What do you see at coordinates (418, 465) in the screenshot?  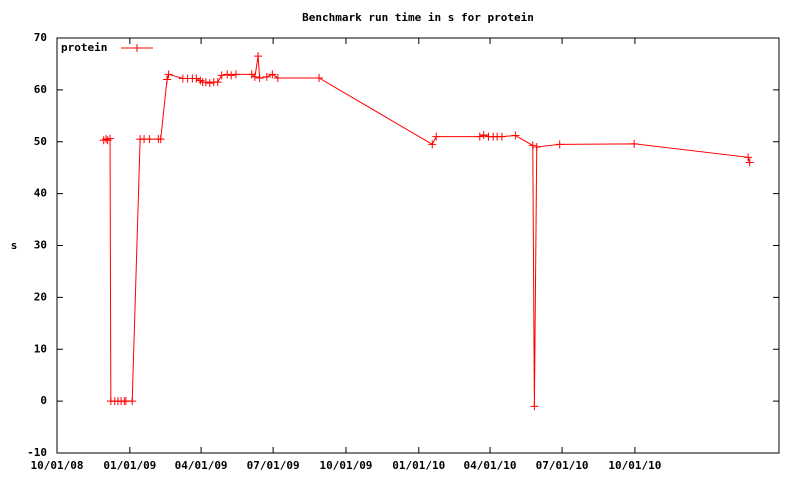 I see `x-tick-label: 01/01/10` at bounding box center [418, 465].